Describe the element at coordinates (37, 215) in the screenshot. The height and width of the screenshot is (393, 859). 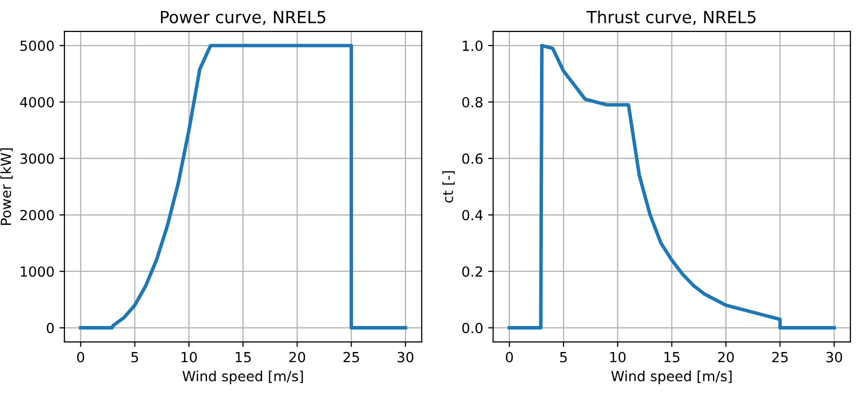
I see `y-tick-label: 2000` at that location.